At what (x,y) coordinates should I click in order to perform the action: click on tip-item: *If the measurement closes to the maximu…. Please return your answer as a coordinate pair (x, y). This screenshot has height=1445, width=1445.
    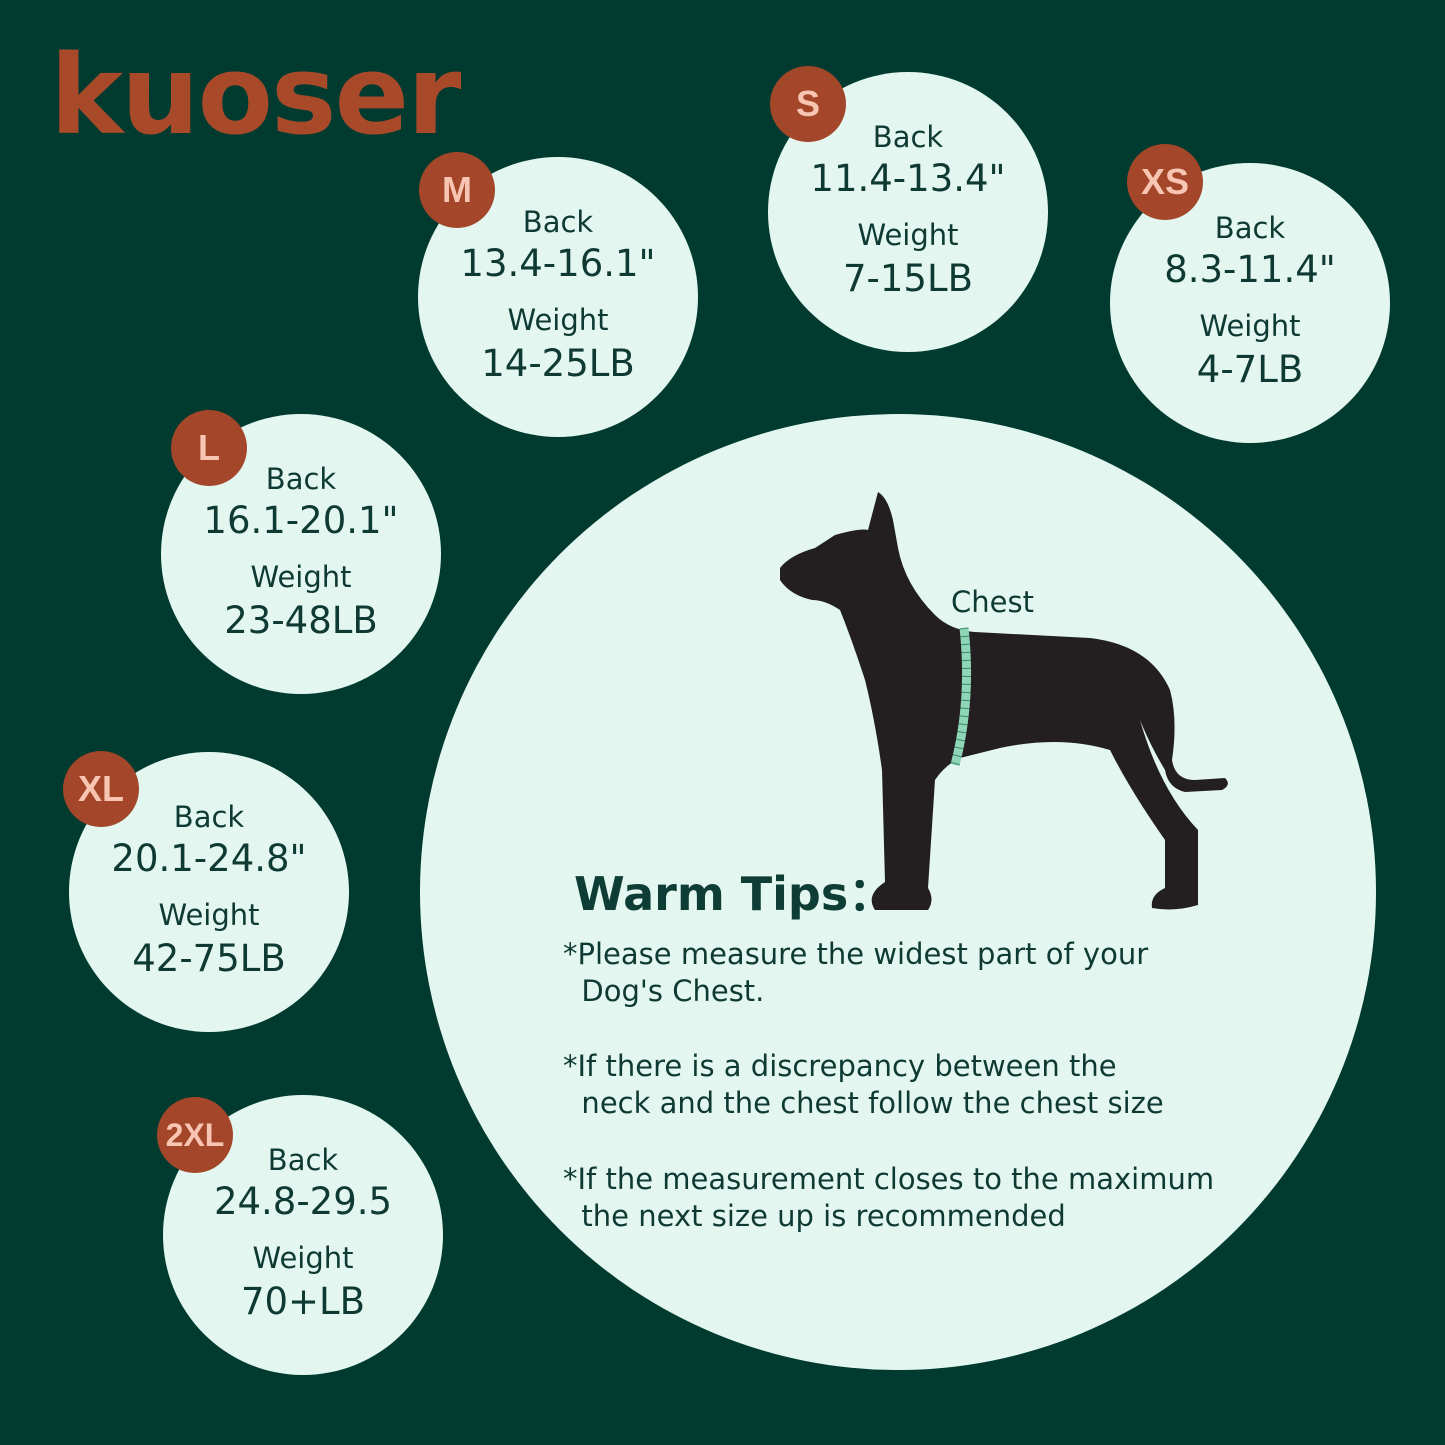
    Looking at the image, I should click on (889, 1197).